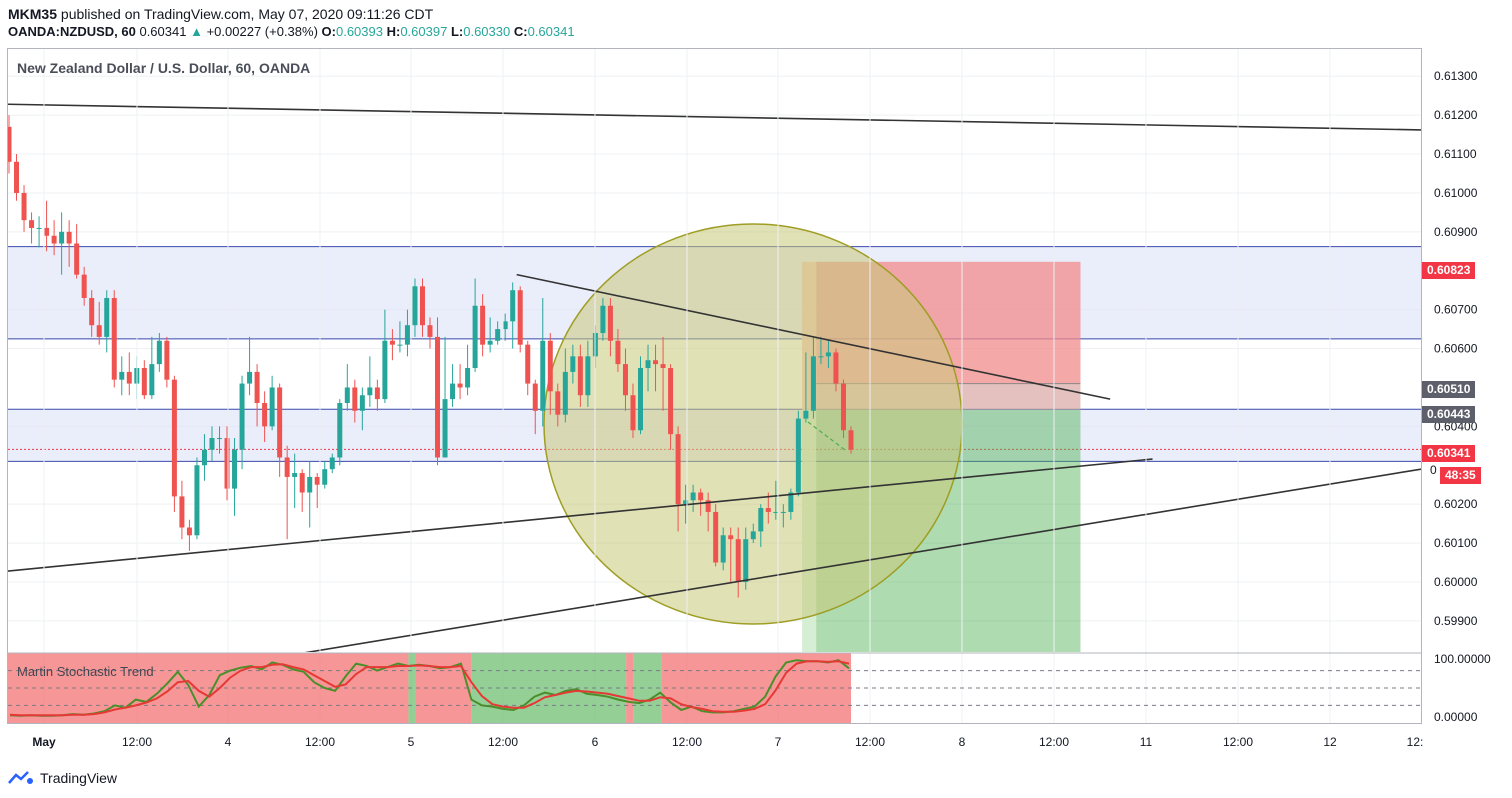 This screenshot has width=1512, height=798. Describe the element at coordinates (424, 31) in the screenshot. I see `high-value: 0.60397` at that location.